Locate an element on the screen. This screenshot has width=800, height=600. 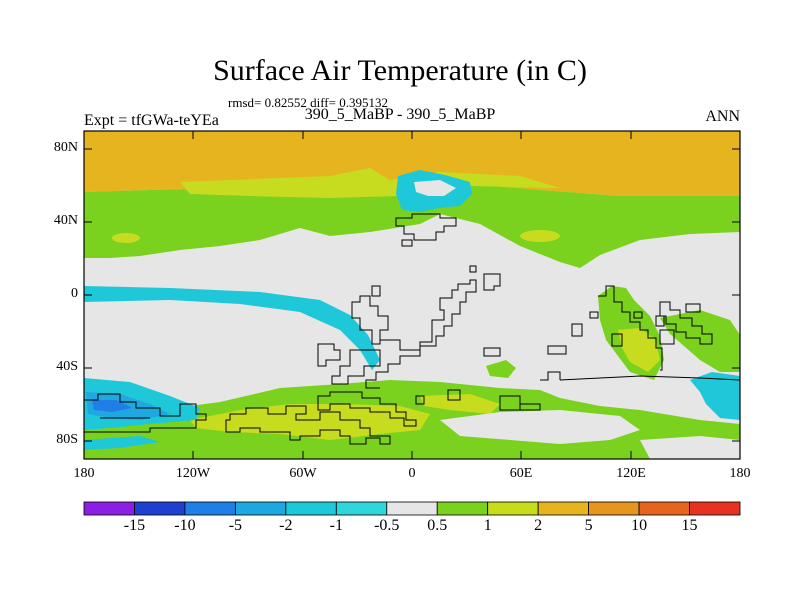
colorbar-label: -5 is located at coordinates (235, 525).